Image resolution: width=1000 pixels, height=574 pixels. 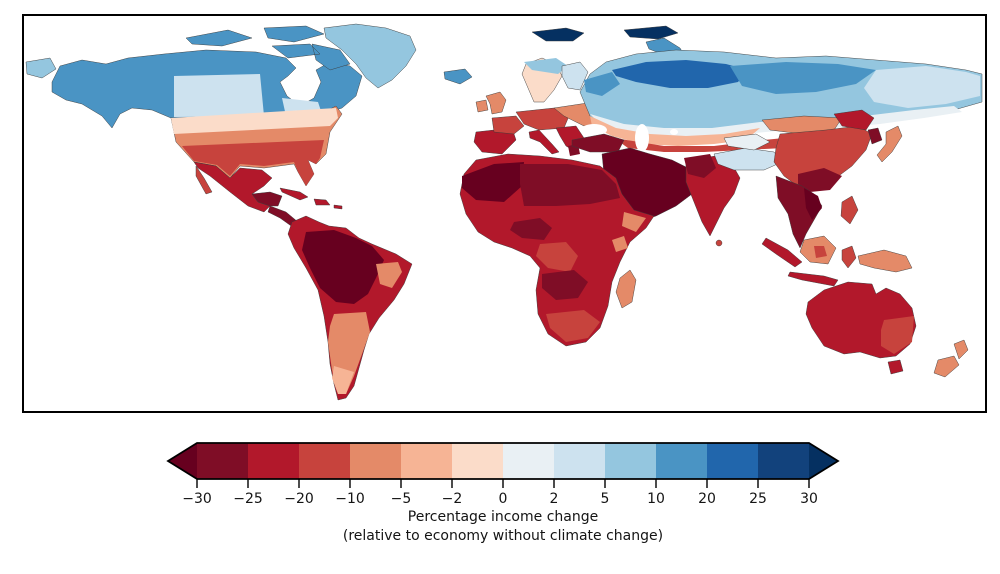 What do you see at coordinates (656, 498) in the screenshot?
I see `colorbar-tick-label: 10` at bounding box center [656, 498].